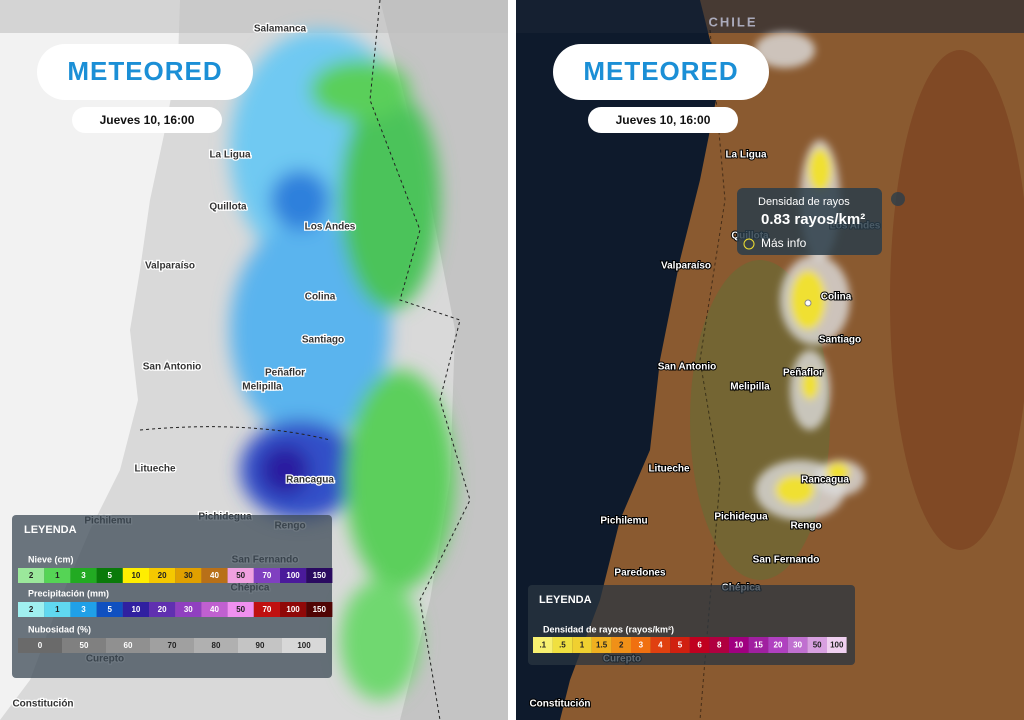 The height and width of the screenshot is (720, 1024). What do you see at coordinates (228, 207) in the screenshot?
I see `place-label: Quillota` at bounding box center [228, 207].